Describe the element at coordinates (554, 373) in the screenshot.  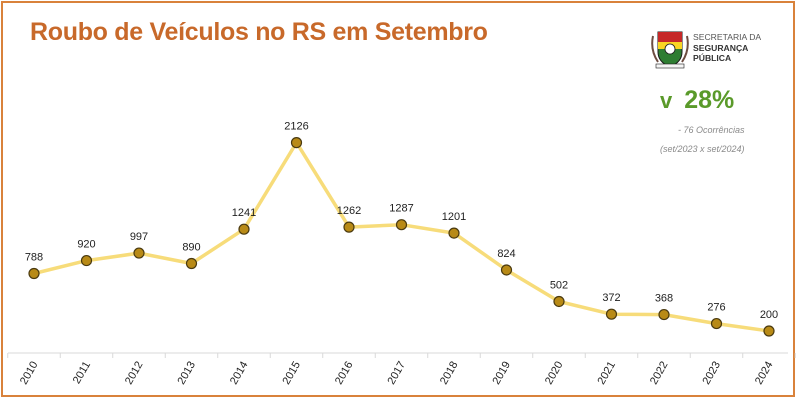
I see `x-tick-label: 2020` at that location.